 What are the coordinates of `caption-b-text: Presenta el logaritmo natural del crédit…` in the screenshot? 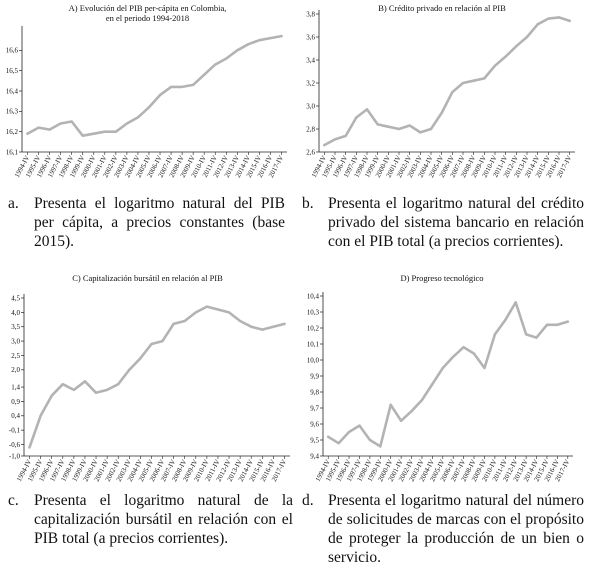 It's located at (456, 222).